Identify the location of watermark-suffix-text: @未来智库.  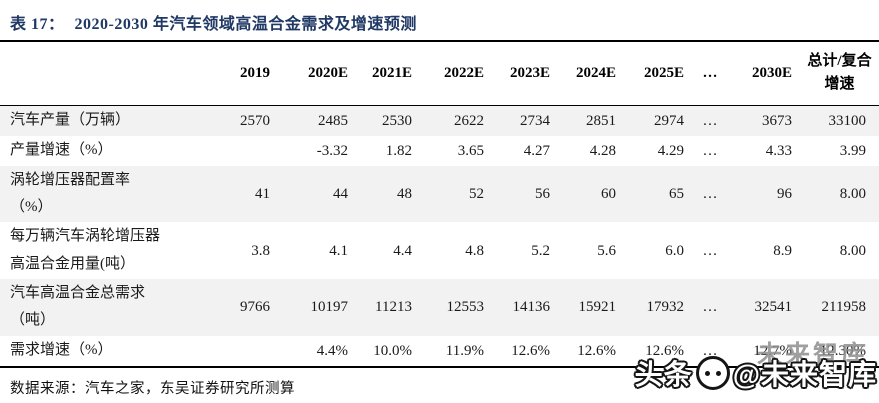
(804, 374).